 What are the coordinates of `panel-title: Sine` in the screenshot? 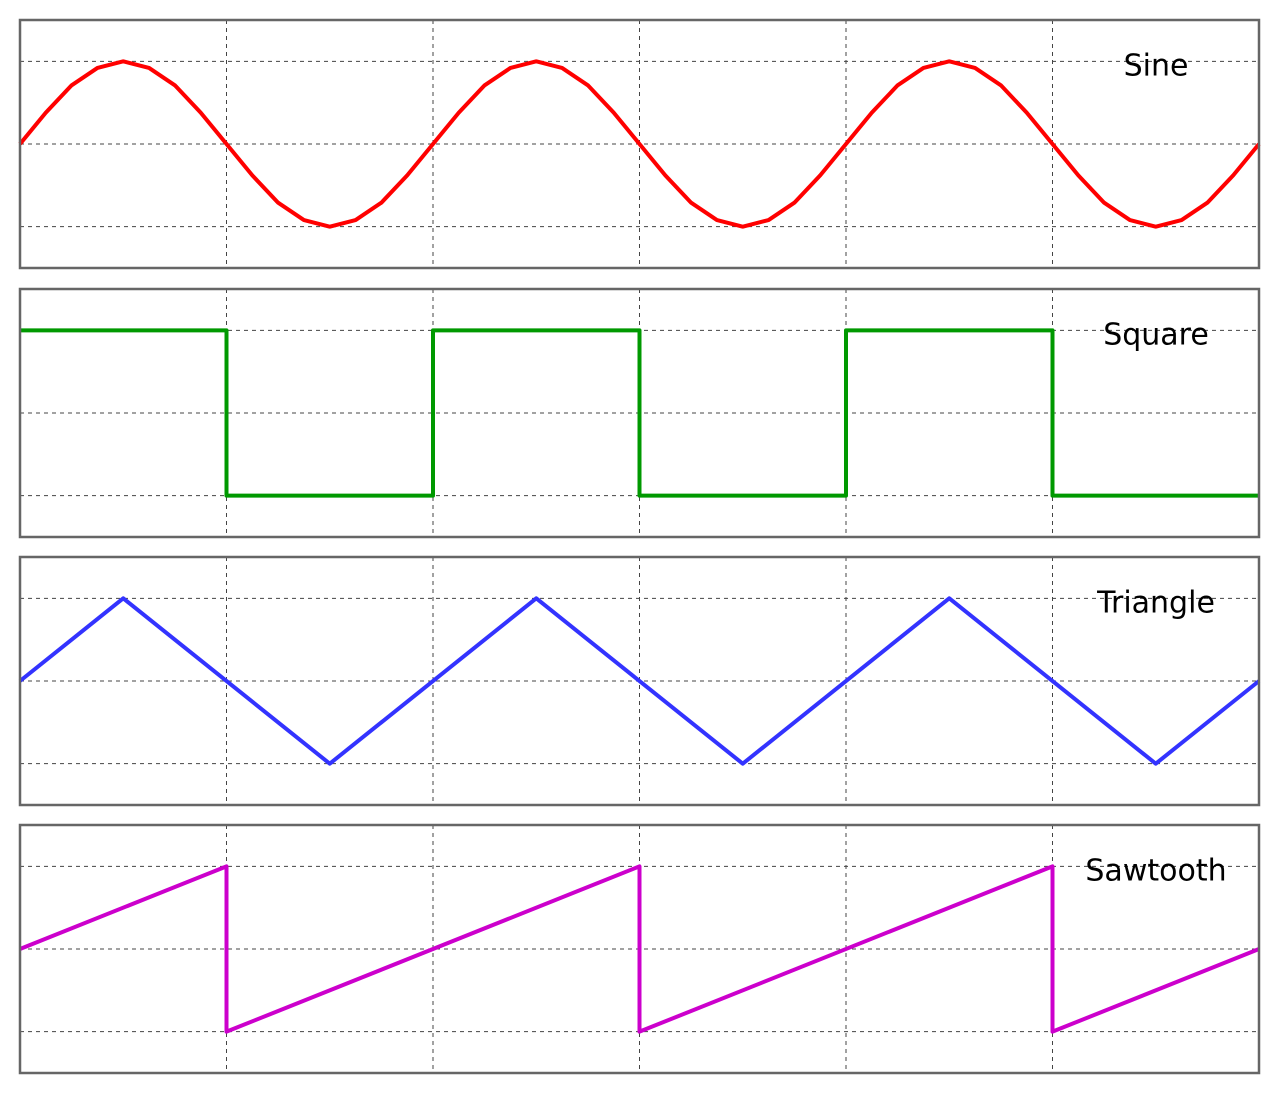 It's located at (1156, 66).